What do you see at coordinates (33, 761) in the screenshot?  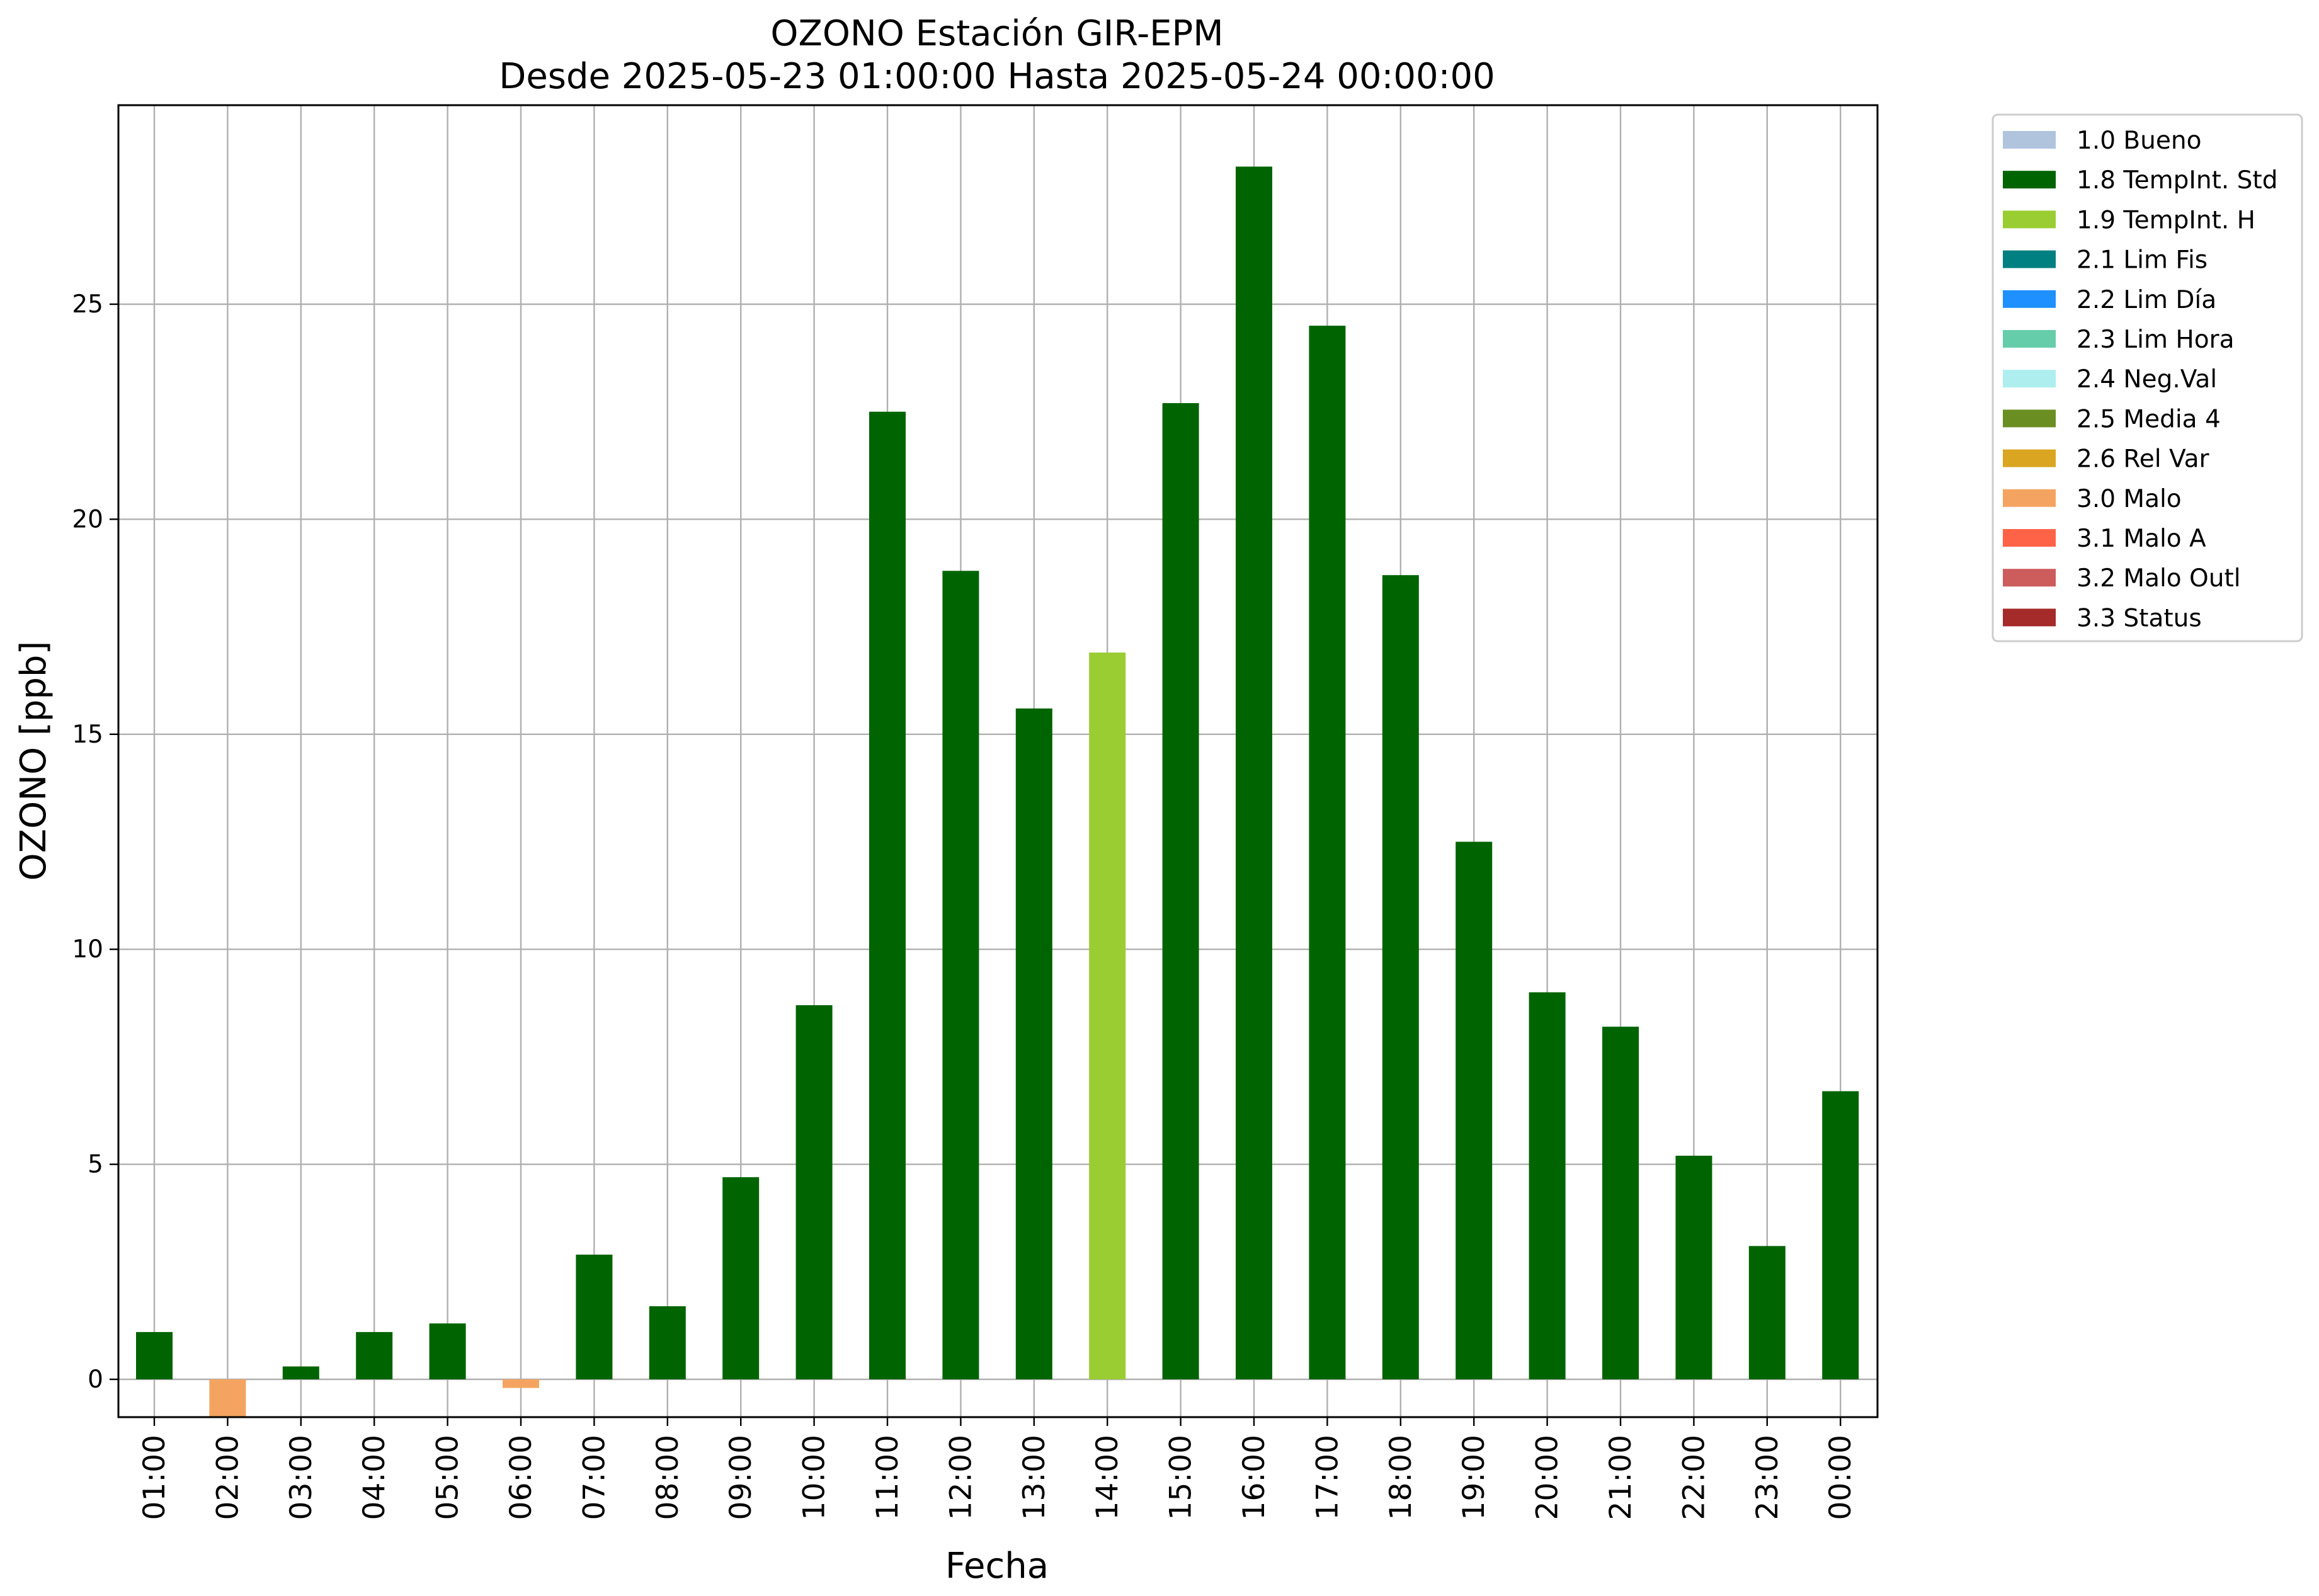 I see `y-axis-title: OZONO [ppb]` at bounding box center [33, 761].